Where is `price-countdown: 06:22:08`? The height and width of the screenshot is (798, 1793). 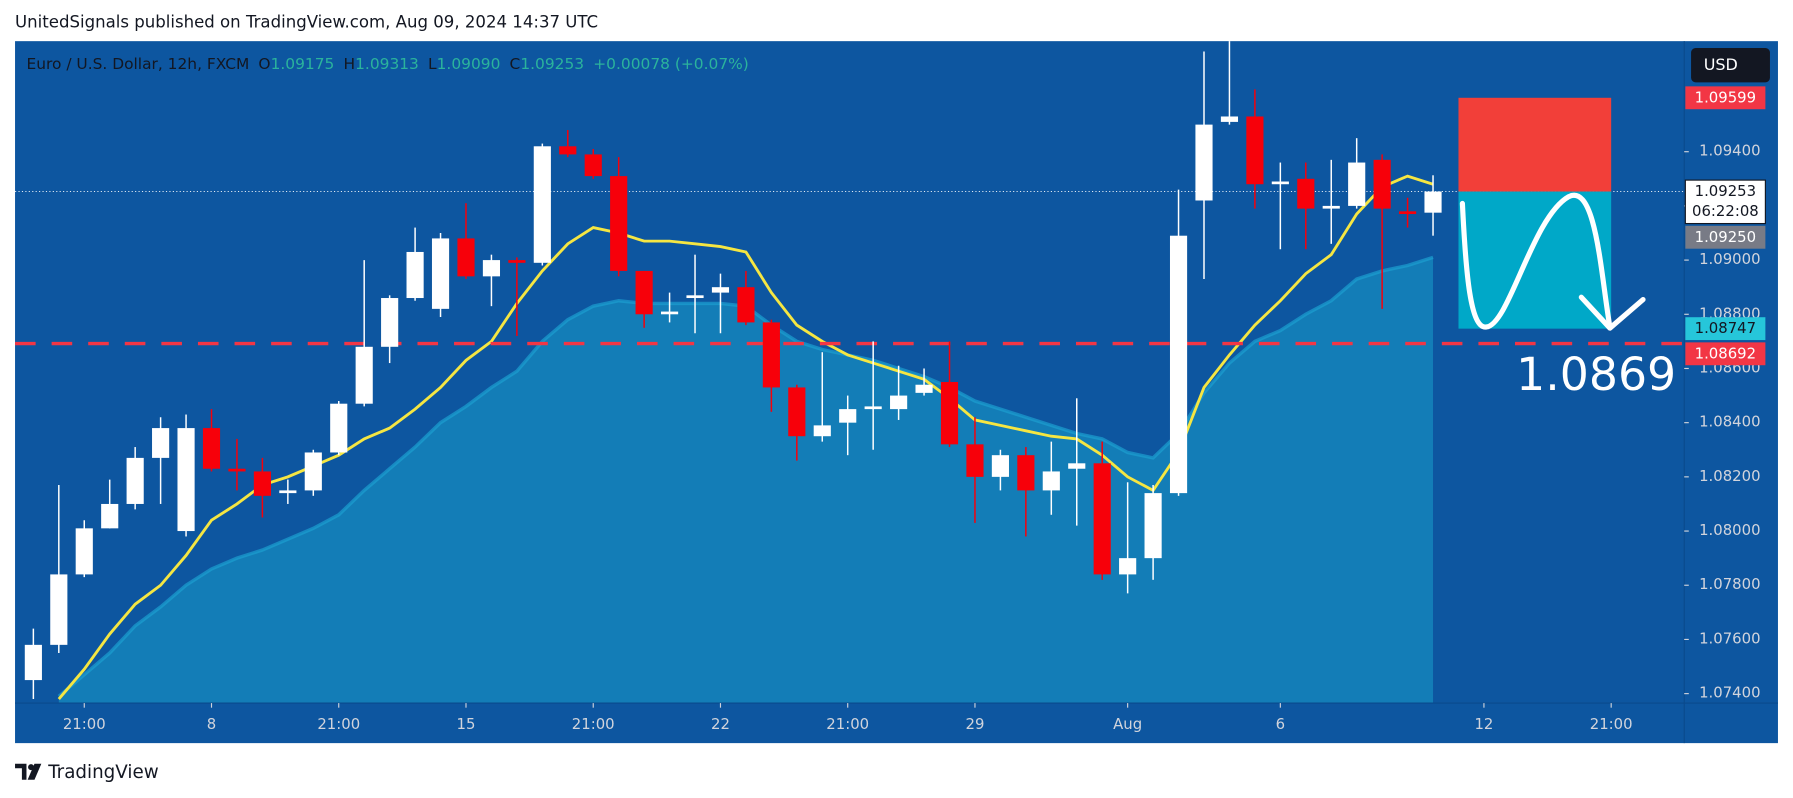
price-countdown: 06:22:08 is located at coordinates (1725, 211).